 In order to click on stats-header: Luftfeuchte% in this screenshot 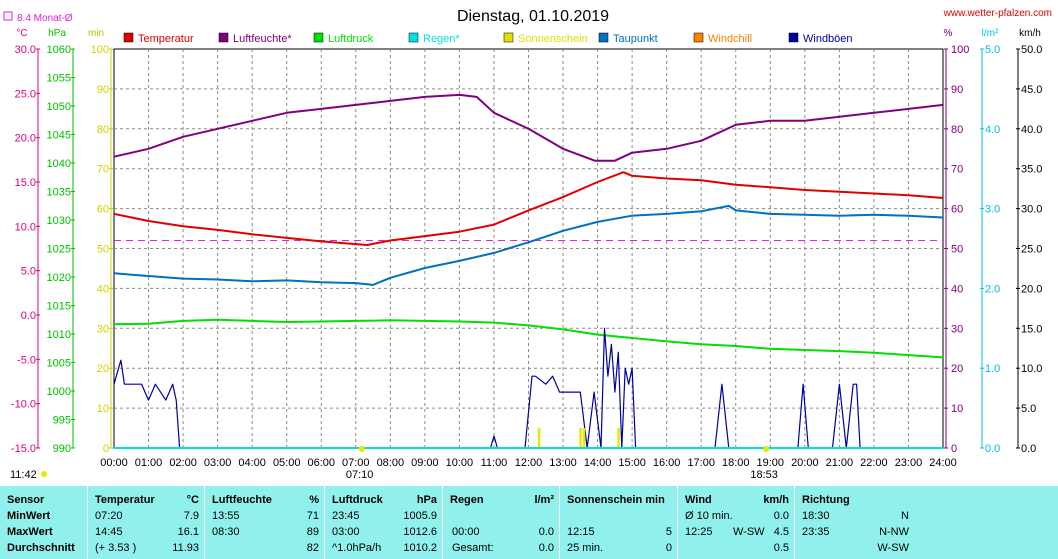, I will do `click(265, 500)`.